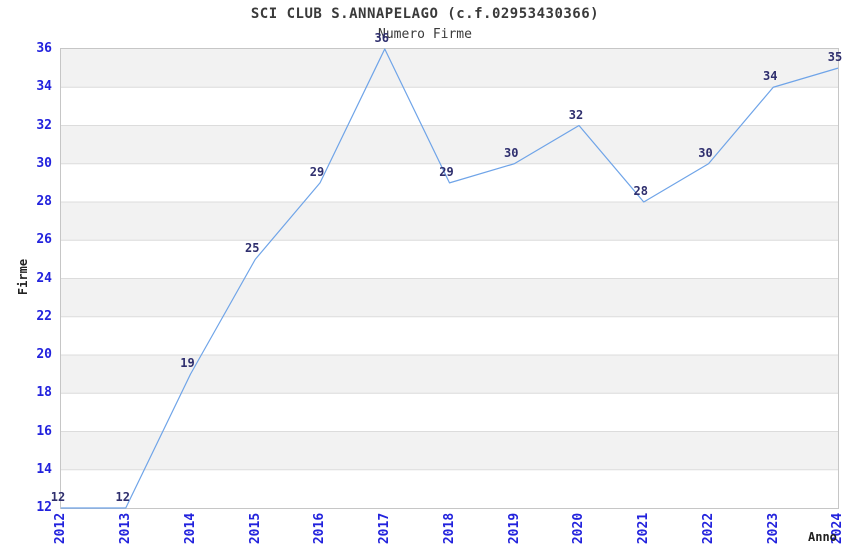 This screenshot has width=850, height=550. I want to click on point-value-label: 34, so click(770, 76).